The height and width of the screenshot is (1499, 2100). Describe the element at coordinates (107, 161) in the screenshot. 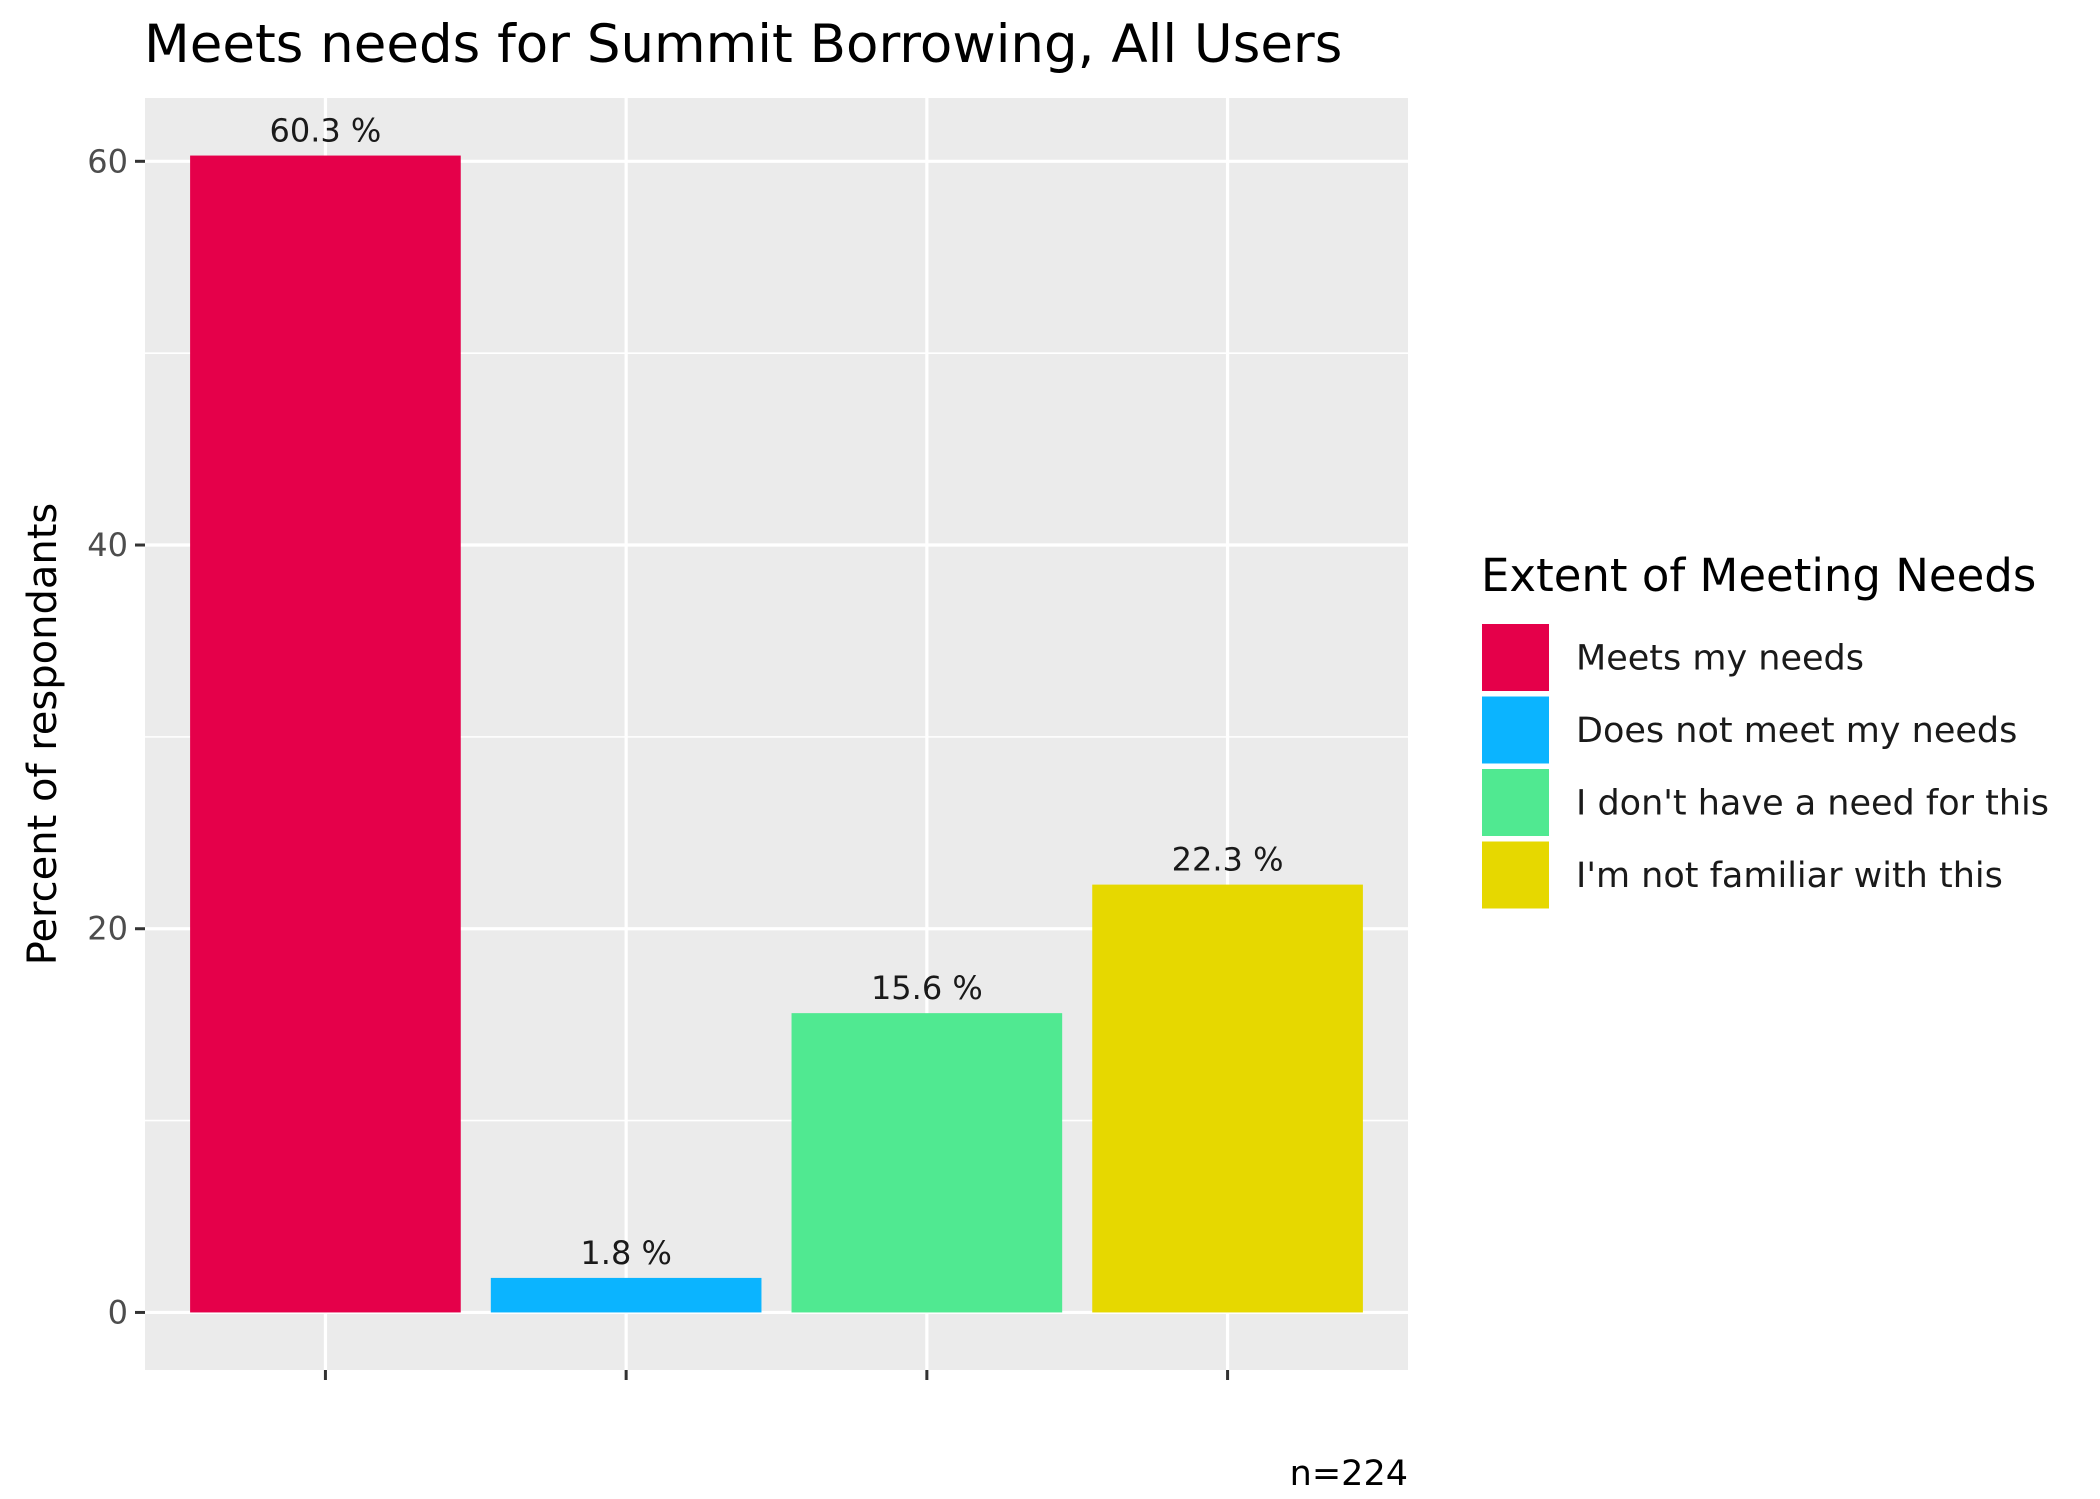

I see `y-tick-label: 60` at that location.